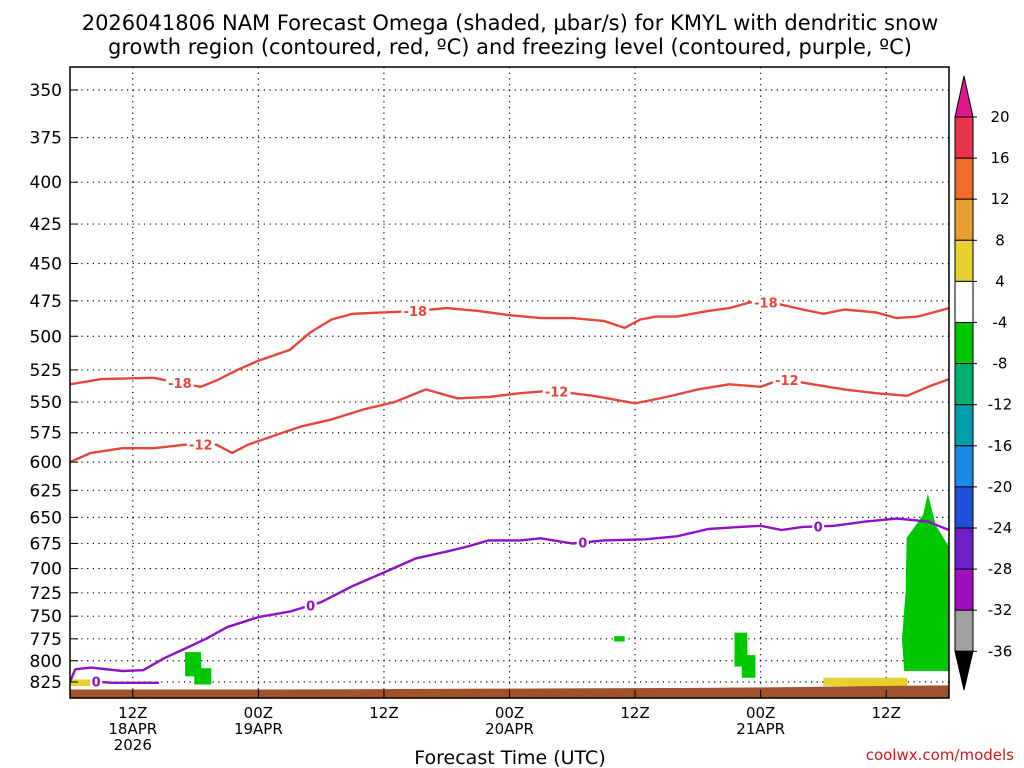  What do you see at coordinates (46, 139) in the screenshot?
I see `y-tick-label: 375` at bounding box center [46, 139].